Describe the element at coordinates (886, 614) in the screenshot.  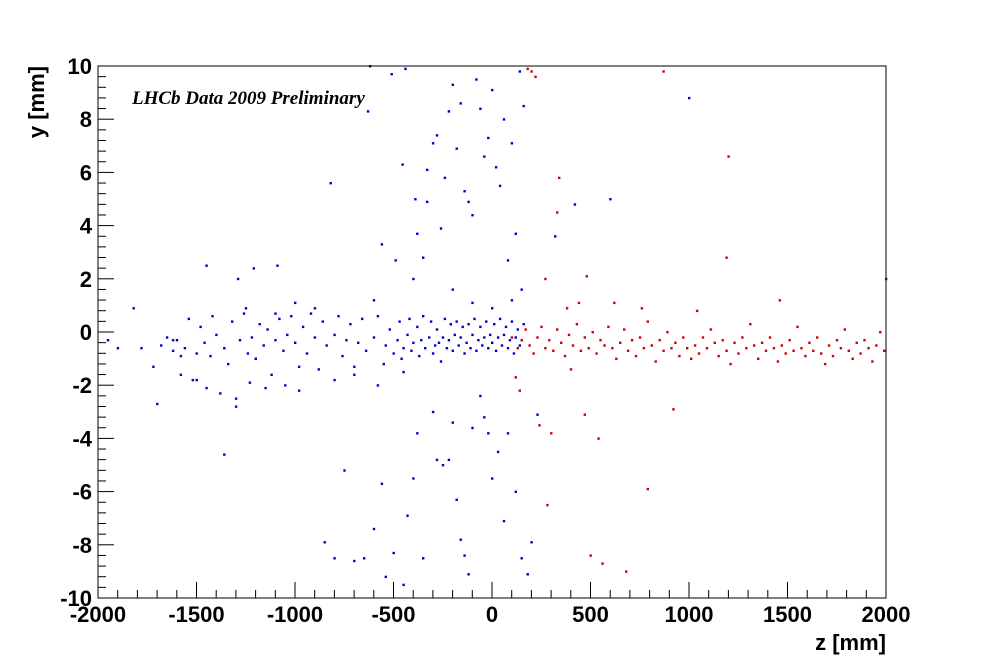
I see `x-tick-label: 2000` at that location.